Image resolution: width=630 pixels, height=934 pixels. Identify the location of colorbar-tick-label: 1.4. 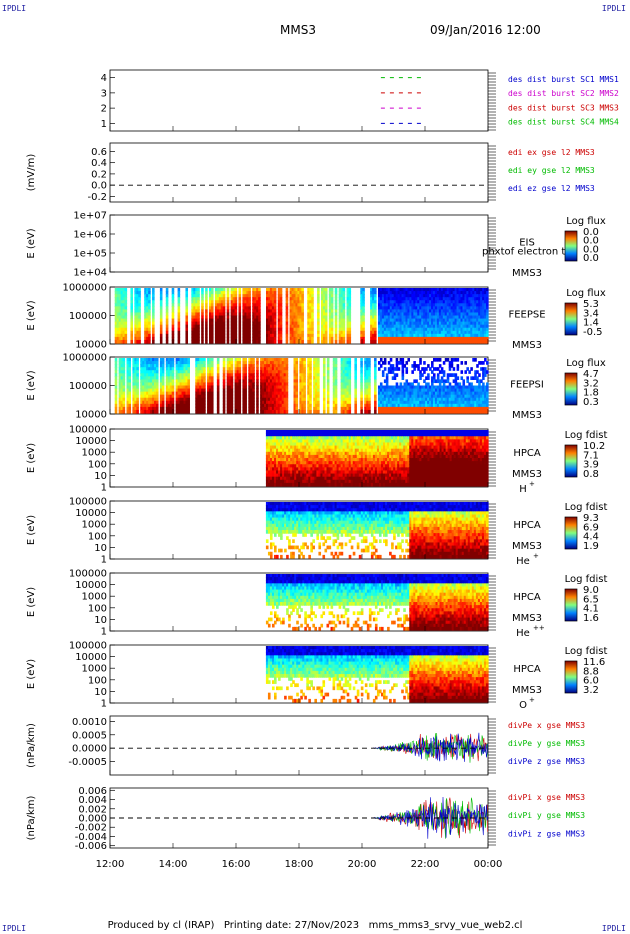
(591, 323).